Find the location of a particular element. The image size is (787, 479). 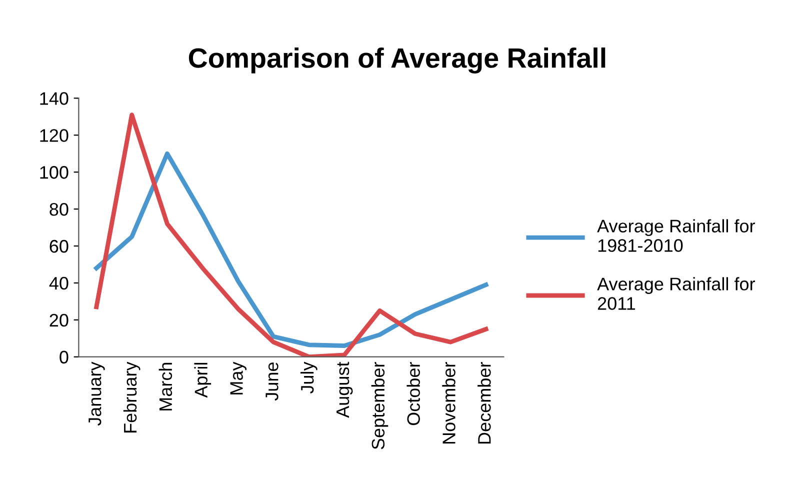

chart-title: Comparison of Average Rainfall is located at coordinates (397, 61).